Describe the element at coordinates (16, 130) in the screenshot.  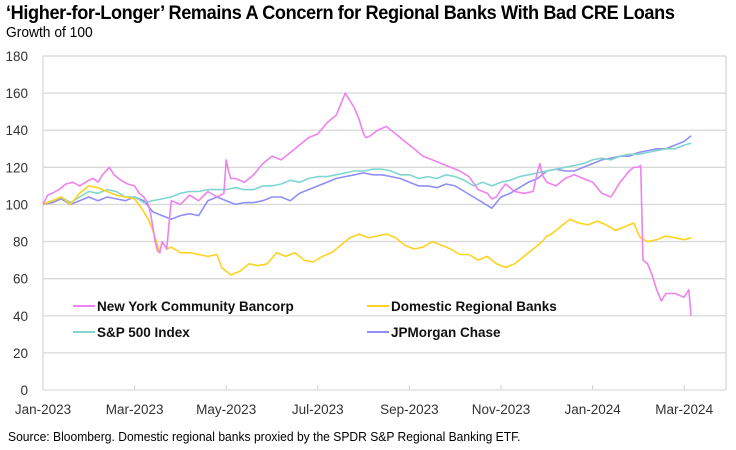
I see `y-tick-label: 140` at that location.